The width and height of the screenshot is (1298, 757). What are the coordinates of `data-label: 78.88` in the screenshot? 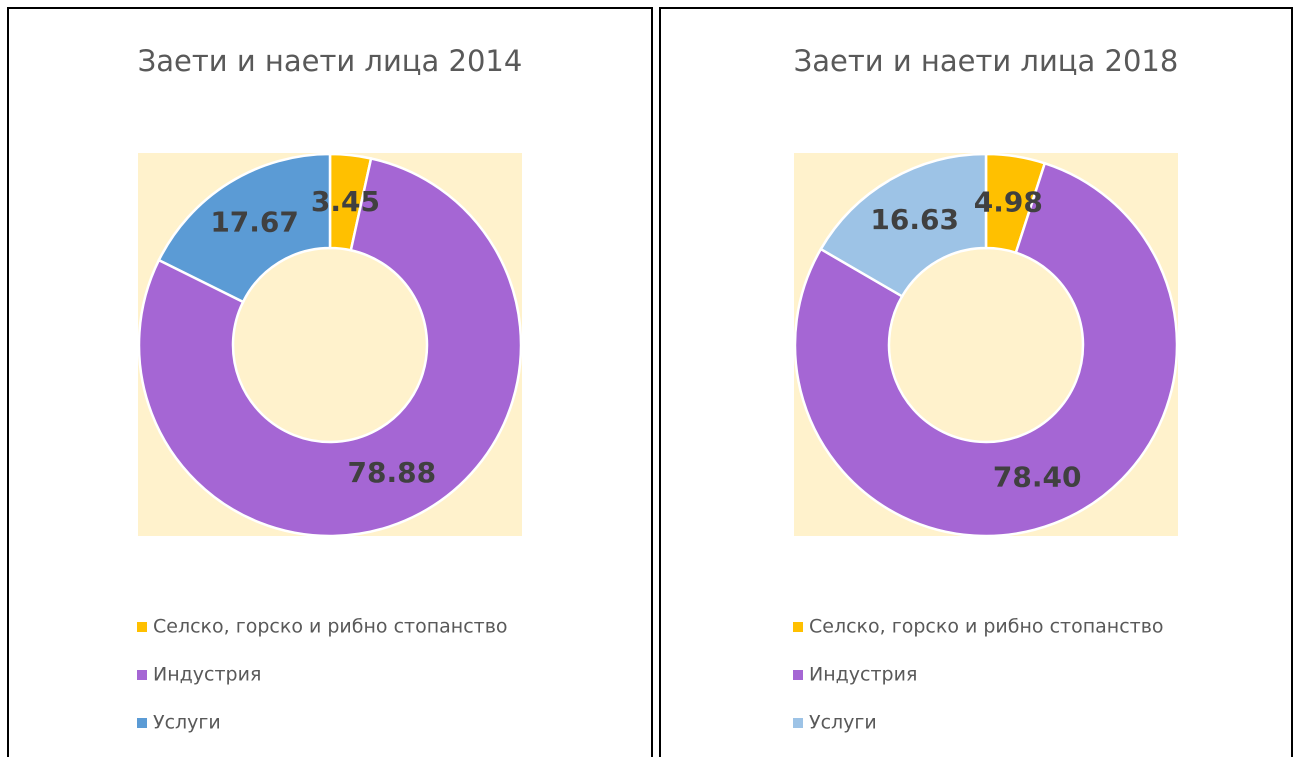 It's located at (391, 472).